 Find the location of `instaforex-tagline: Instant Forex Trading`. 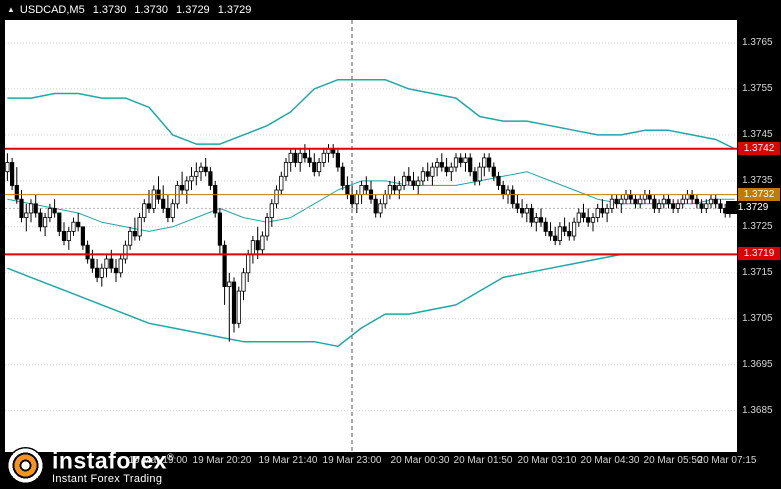

instaforex-tagline: Instant Forex Trading is located at coordinates (107, 478).